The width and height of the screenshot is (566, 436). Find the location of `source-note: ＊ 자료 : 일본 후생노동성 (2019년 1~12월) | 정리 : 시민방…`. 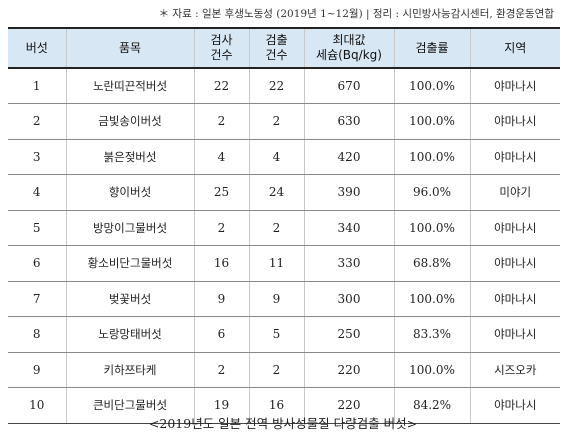

source-note: ＊ 자료 : 일본 후생노동성 (2019년 1~12월) | 정리 : 시민방… is located at coordinates (356, 14).